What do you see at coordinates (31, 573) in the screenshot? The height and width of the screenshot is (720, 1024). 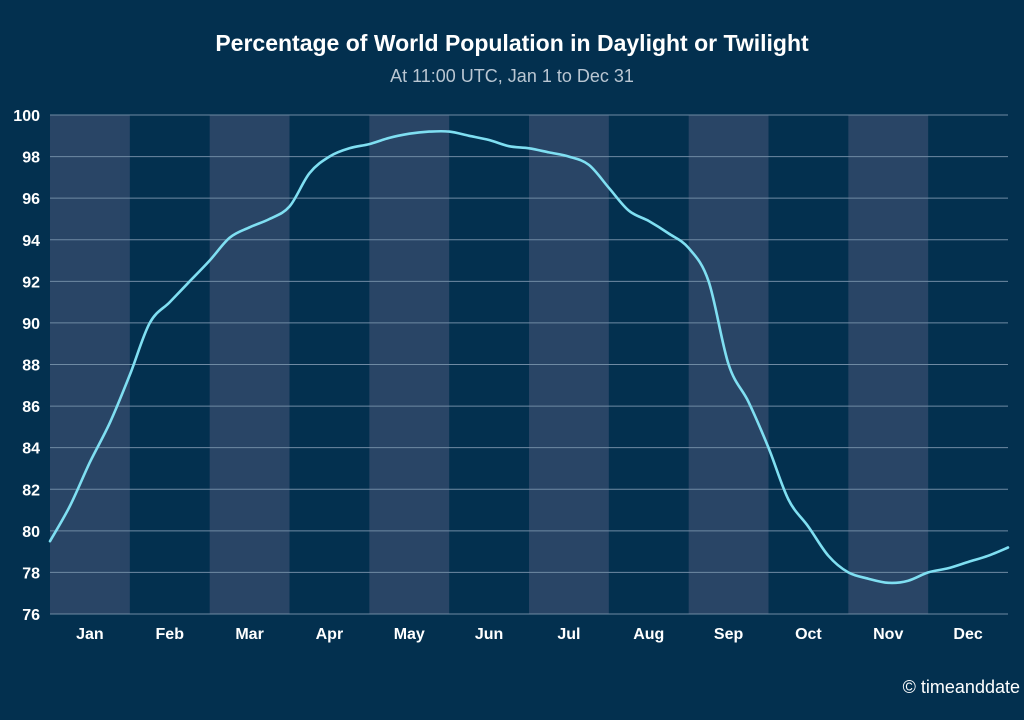 I see `y-tick-label: 78` at bounding box center [31, 573].